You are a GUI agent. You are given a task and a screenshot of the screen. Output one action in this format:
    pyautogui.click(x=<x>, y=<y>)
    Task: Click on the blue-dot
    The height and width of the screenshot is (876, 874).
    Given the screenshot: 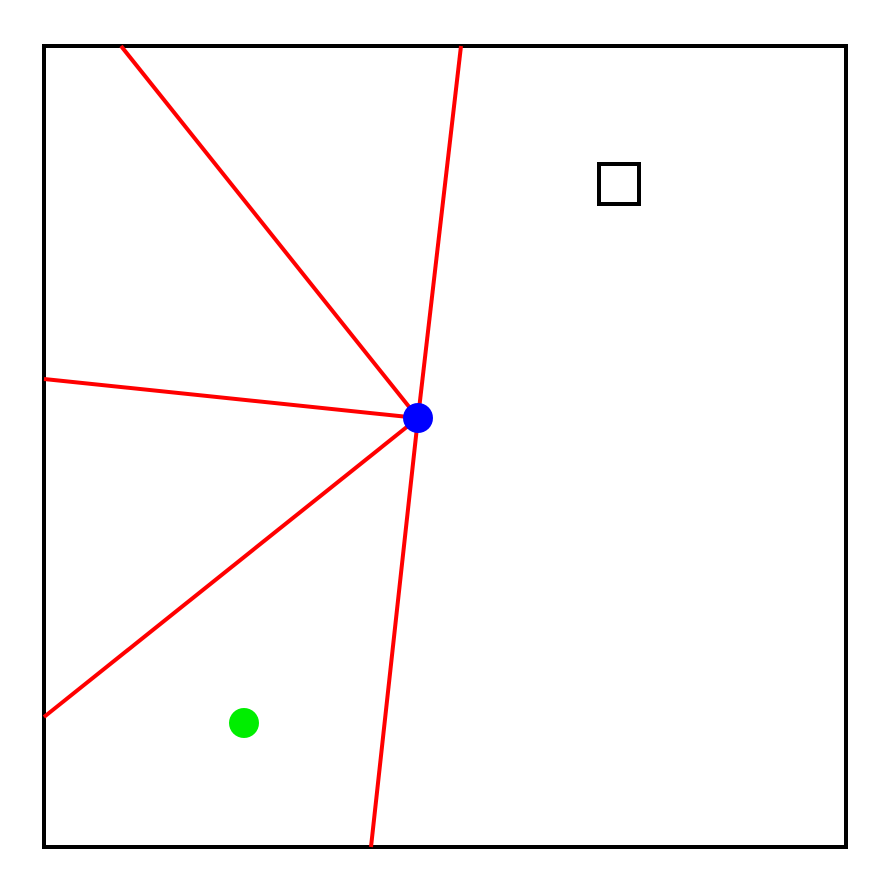 What is the action you would take?
    pyautogui.click(x=418, y=418)
    